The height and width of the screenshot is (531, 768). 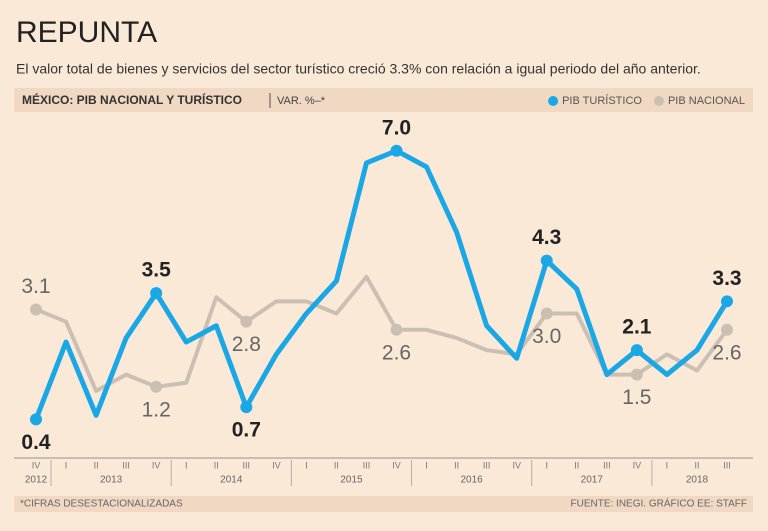 What do you see at coordinates (86, 32) in the screenshot?
I see `chart-title: REPUNTA` at bounding box center [86, 32].